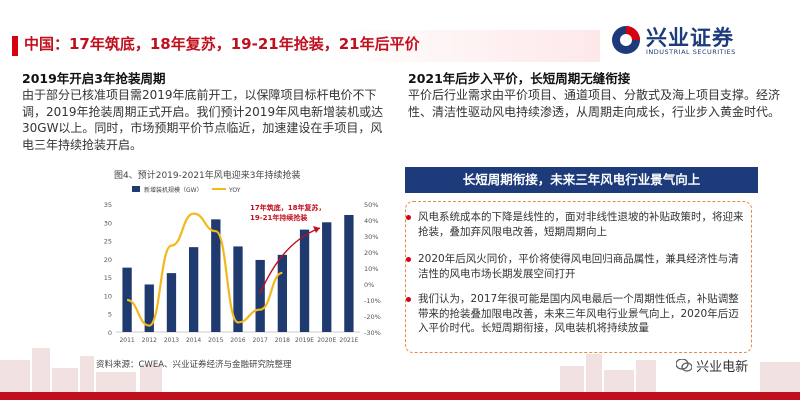  I want to click on wechat-watermark: 兴业电新, so click(712, 365).